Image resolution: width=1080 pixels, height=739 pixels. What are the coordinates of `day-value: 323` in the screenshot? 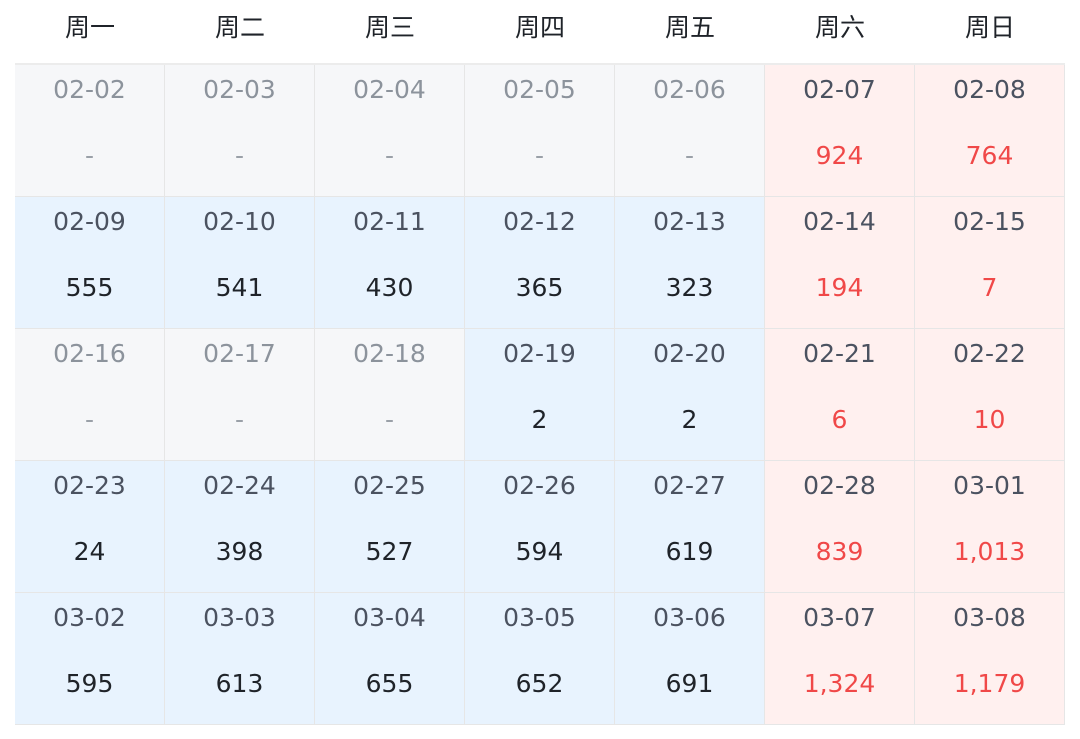 It's located at (689, 287).